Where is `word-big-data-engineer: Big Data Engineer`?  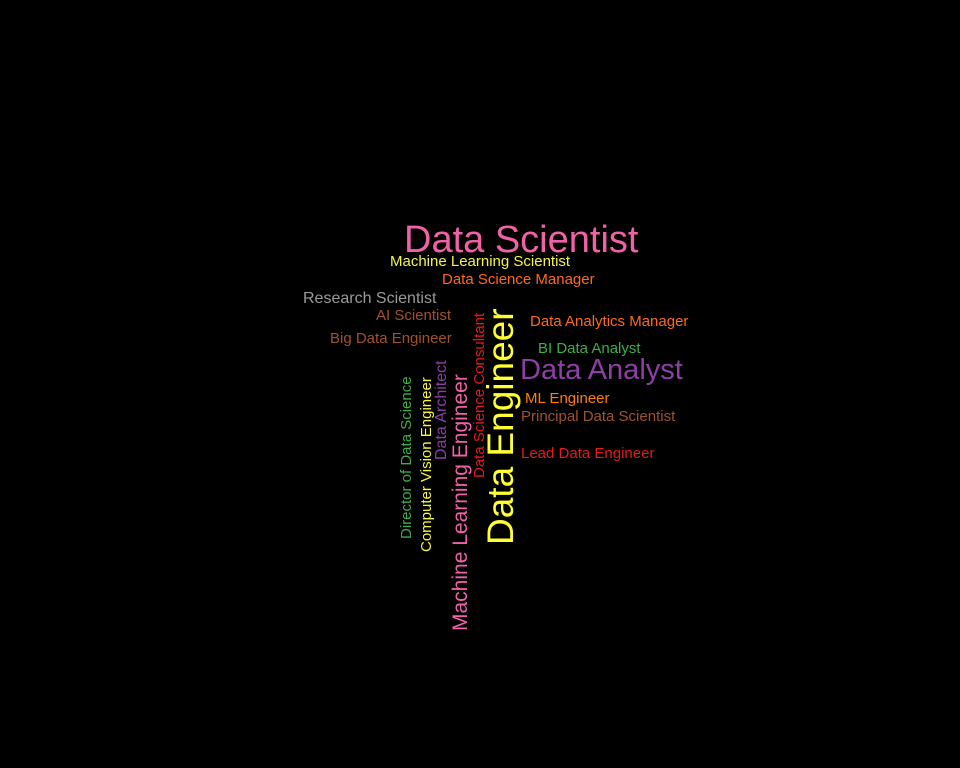 word-big-data-engineer: Big Data Engineer is located at coordinates (391, 338).